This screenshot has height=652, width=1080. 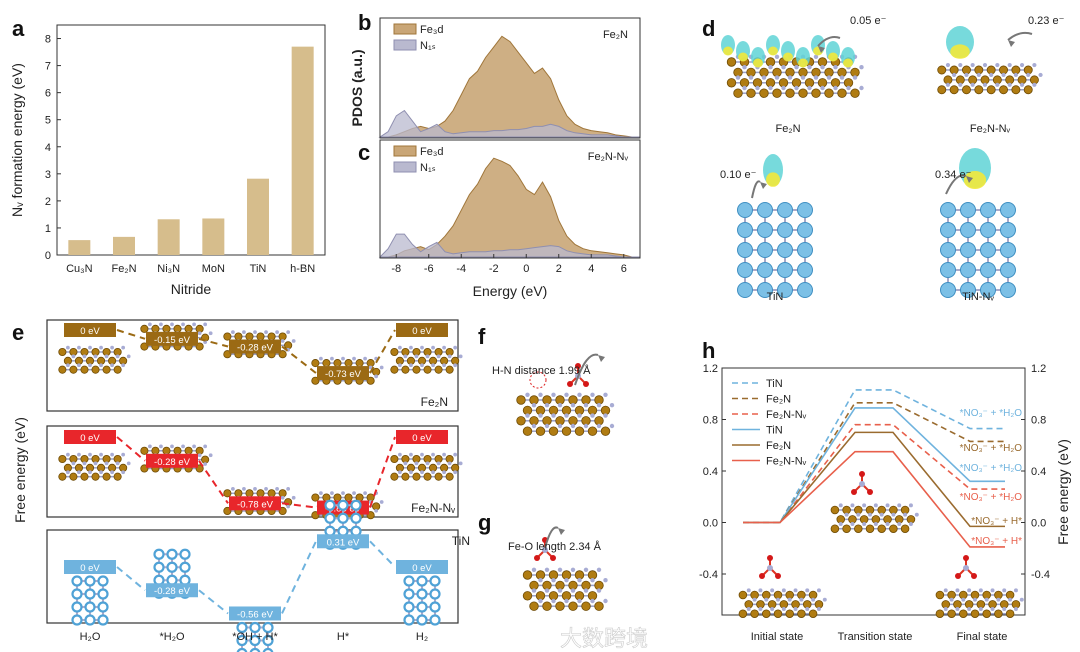 What do you see at coordinates (509, 78) in the screenshot?
I see `panel-b-pdos-chart: Fe₃d N₁ₛ Fe₂N` at bounding box center [509, 78].